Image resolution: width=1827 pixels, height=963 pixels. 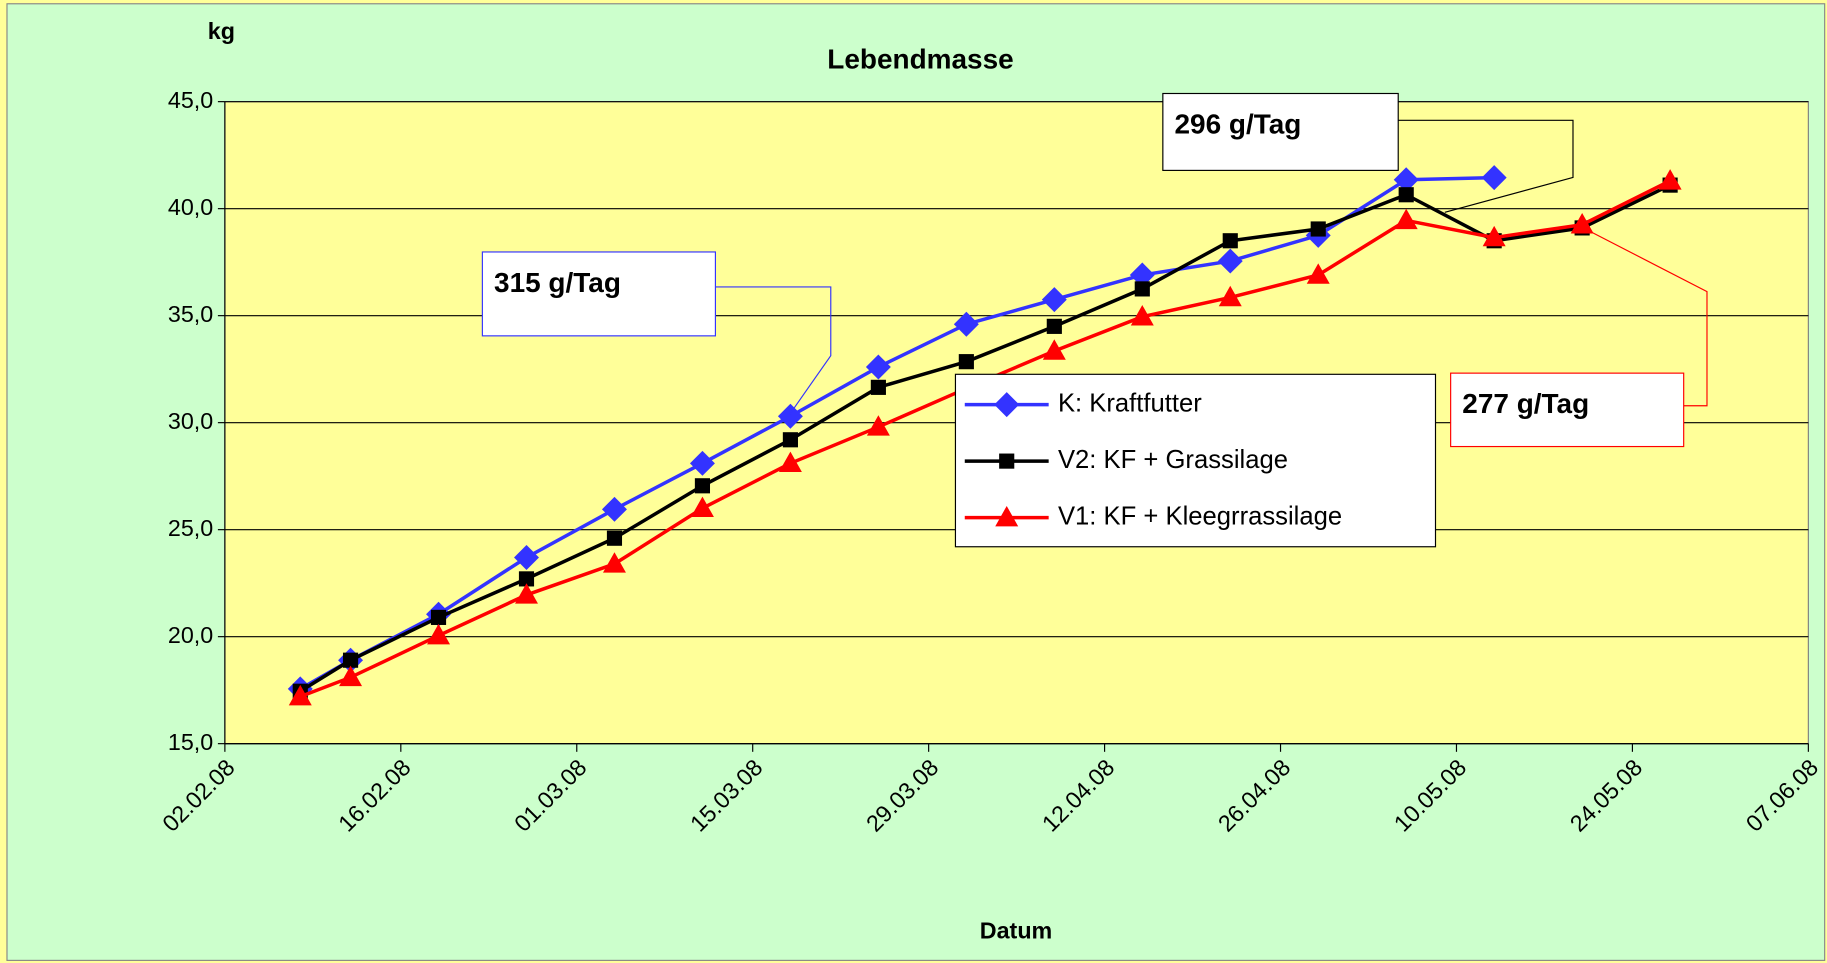 I want to click on legend-label: V2: KF + Grassilage, so click(x=1173, y=460).